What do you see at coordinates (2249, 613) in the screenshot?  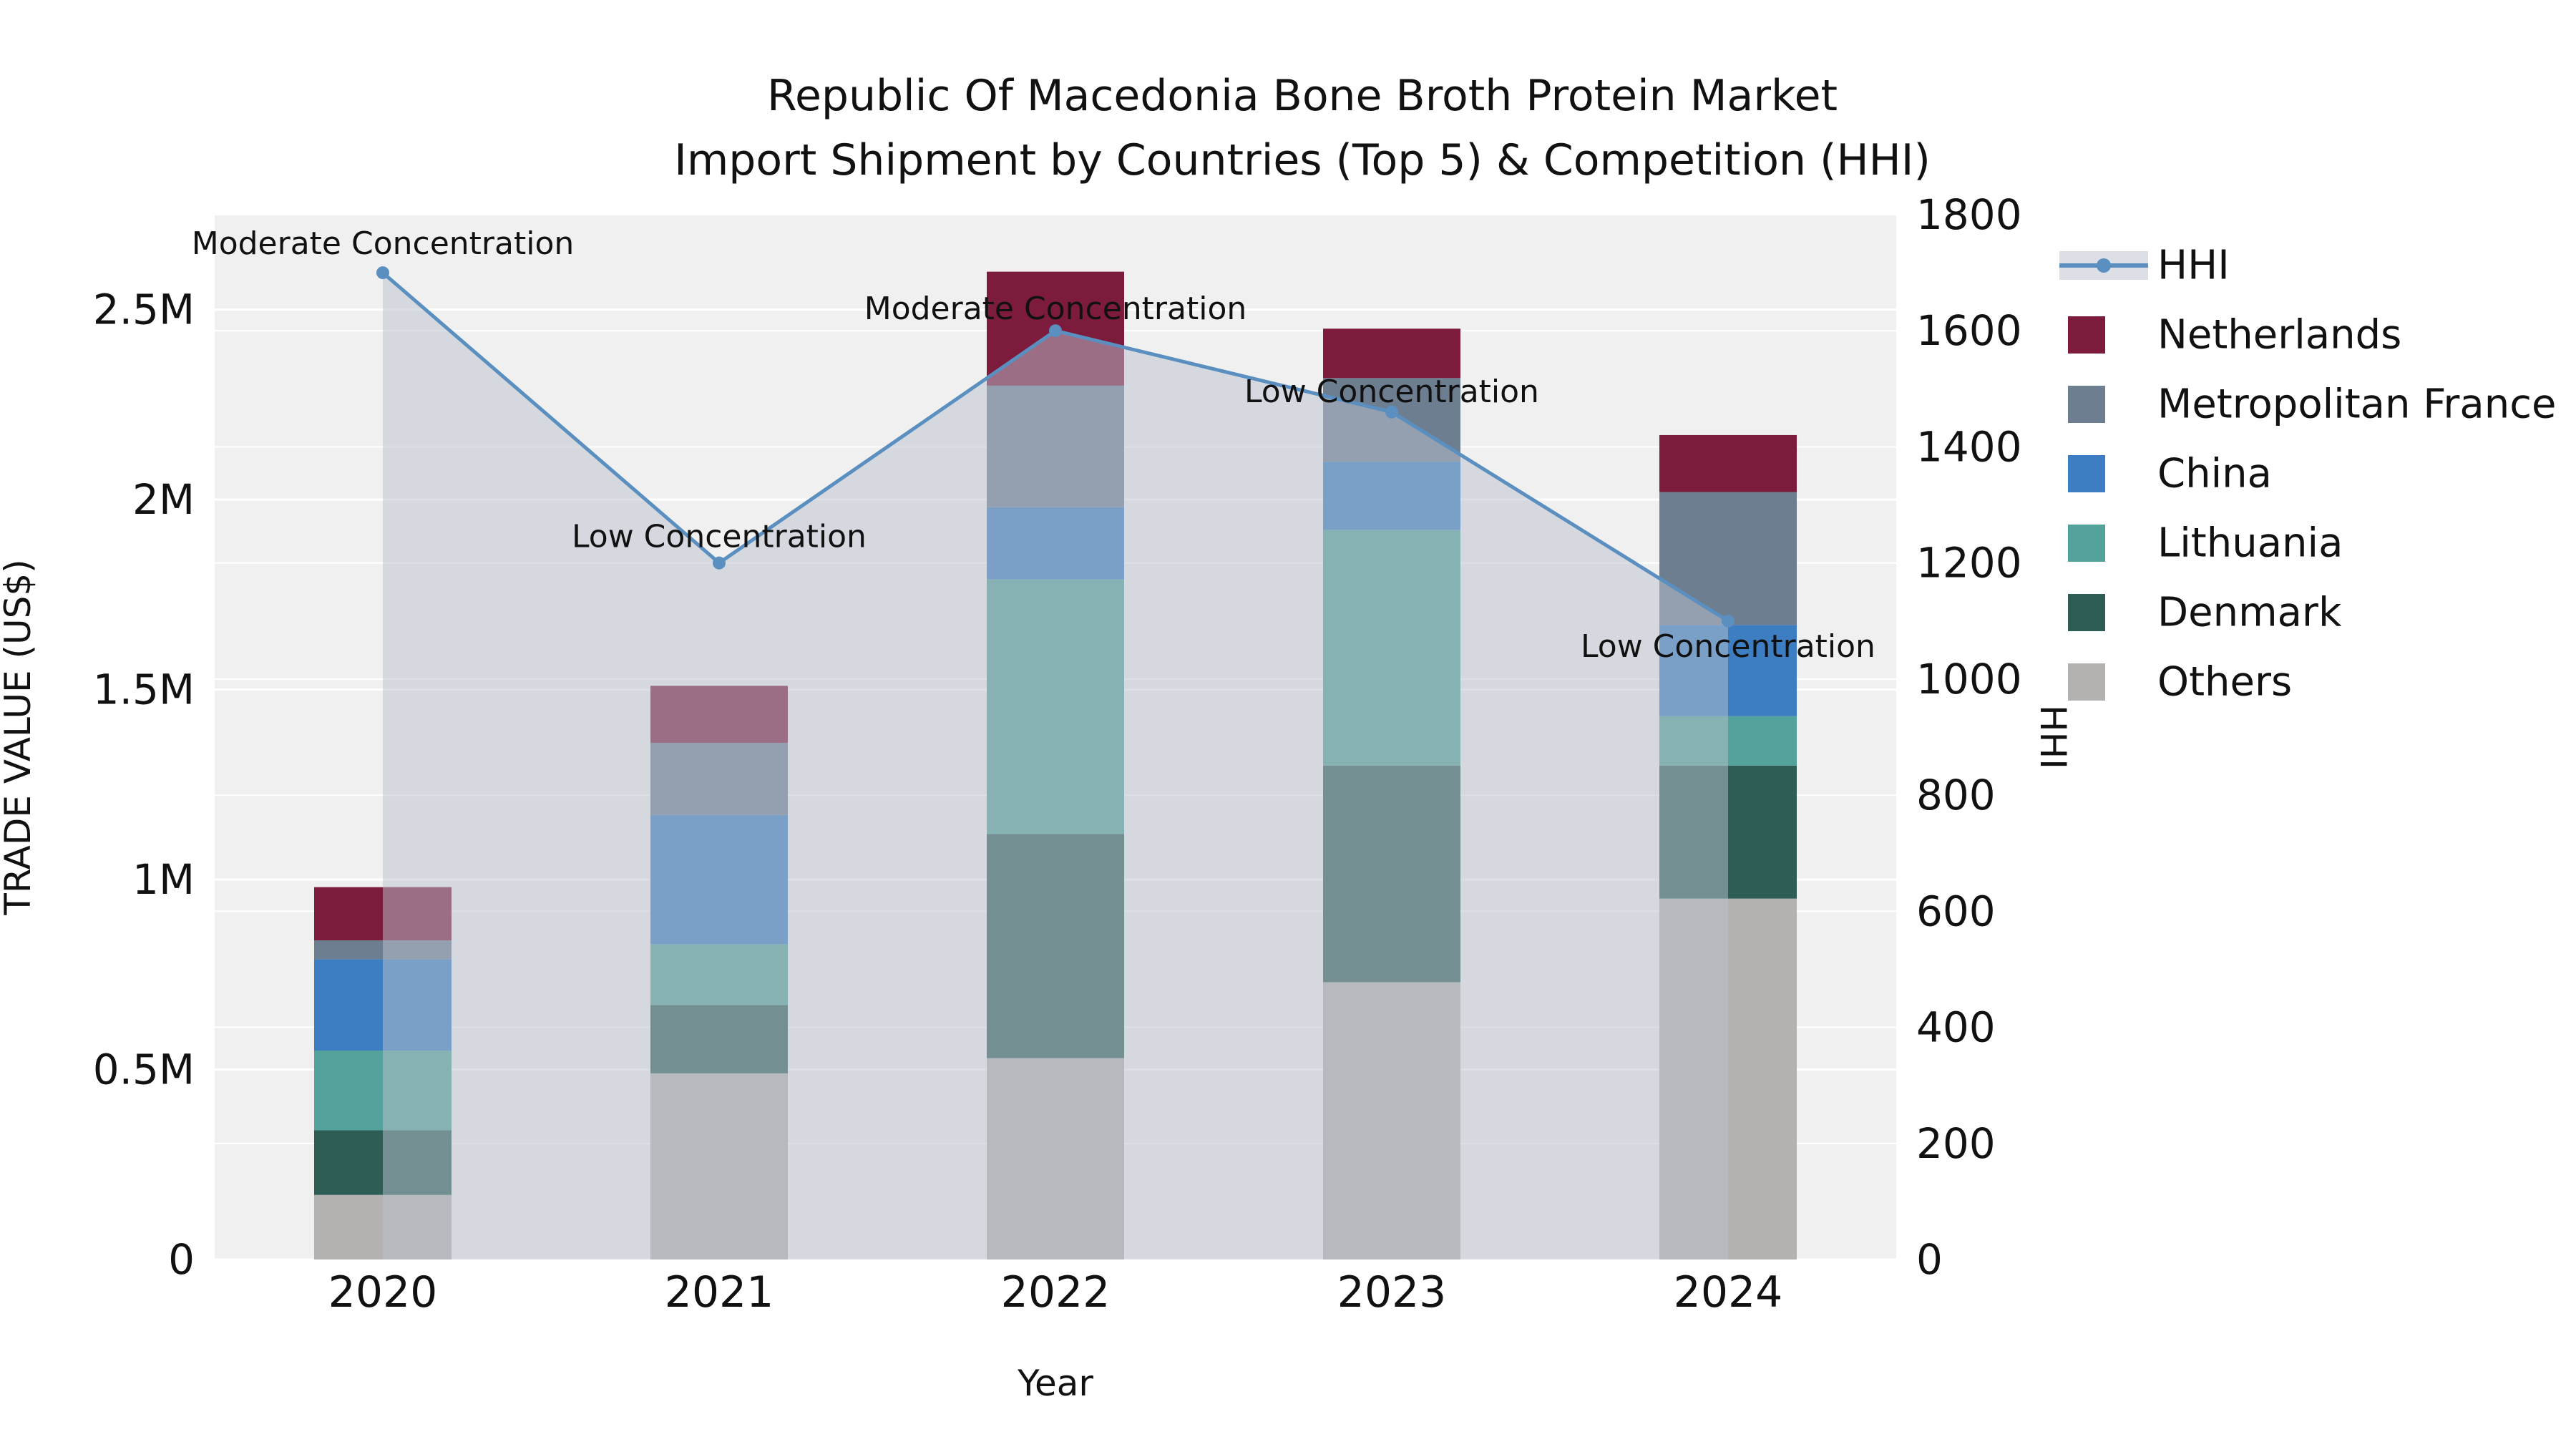 I see `legend-label: Denmark` at bounding box center [2249, 613].